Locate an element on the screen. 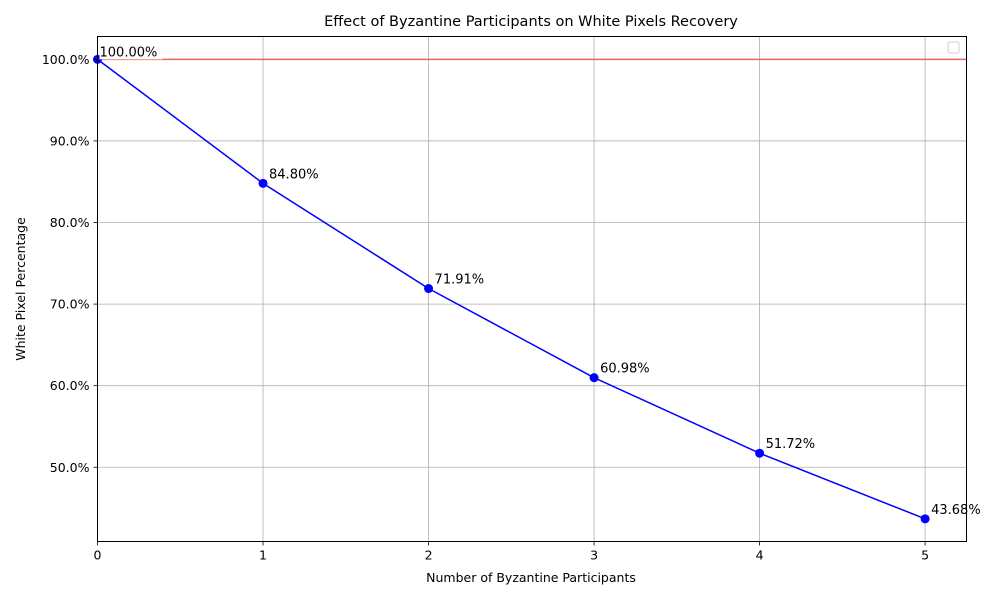 This screenshot has width=1000, height=600. y-tick-label: 50.0% is located at coordinates (70, 467).